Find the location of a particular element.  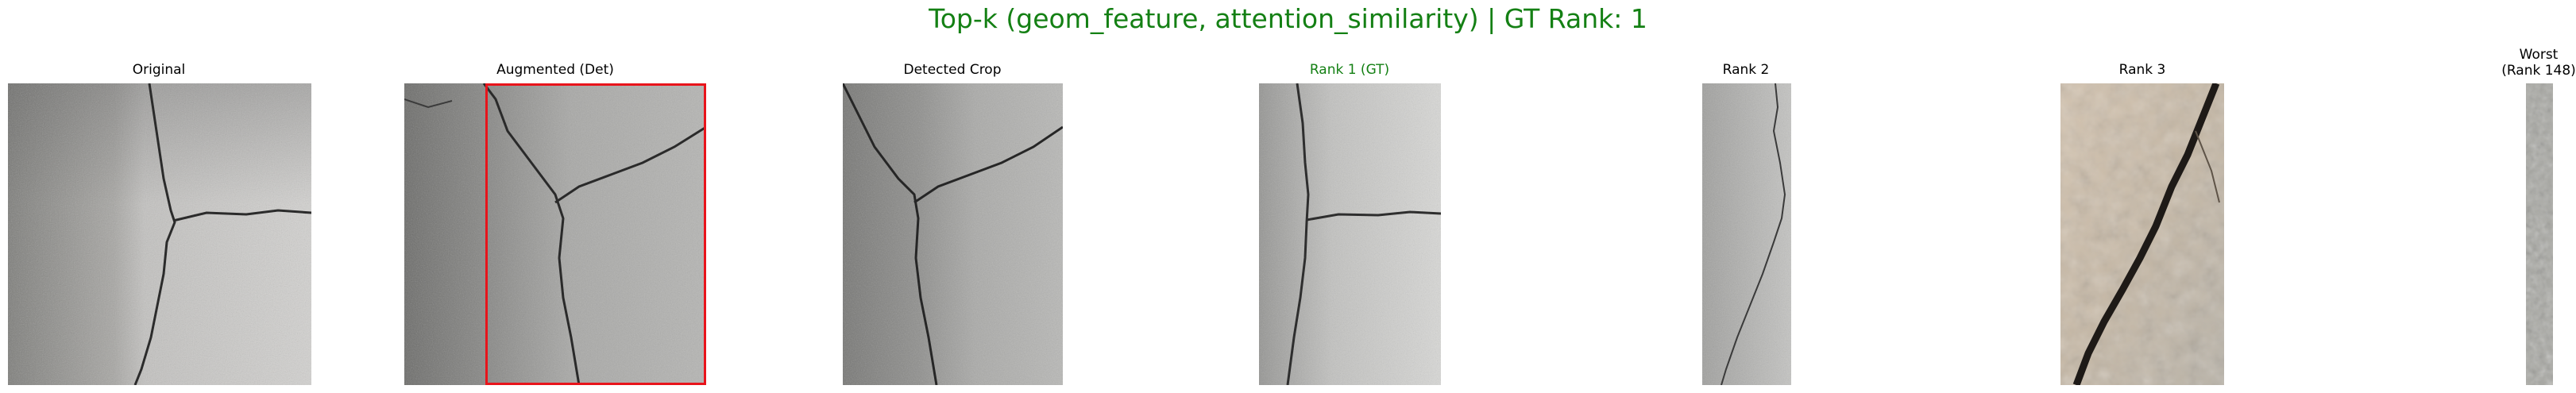

panel-title-rank-2: Rank 2 is located at coordinates (1746, 70).